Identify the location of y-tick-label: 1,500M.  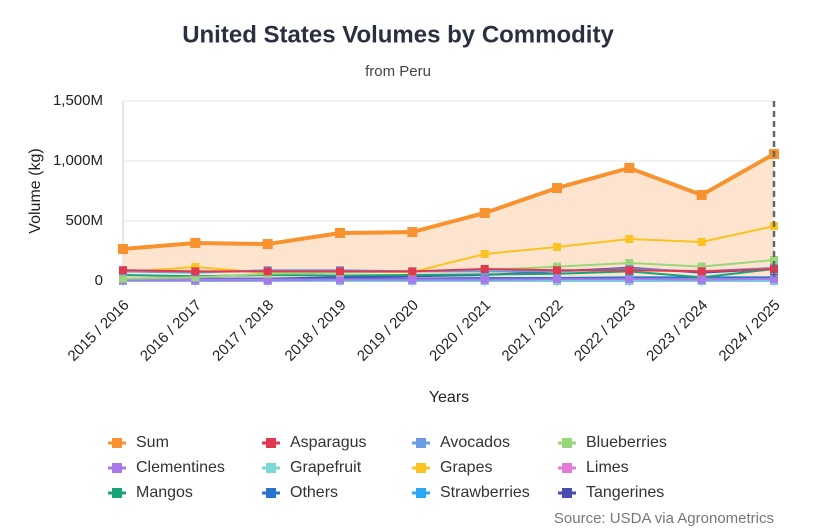
(78, 100).